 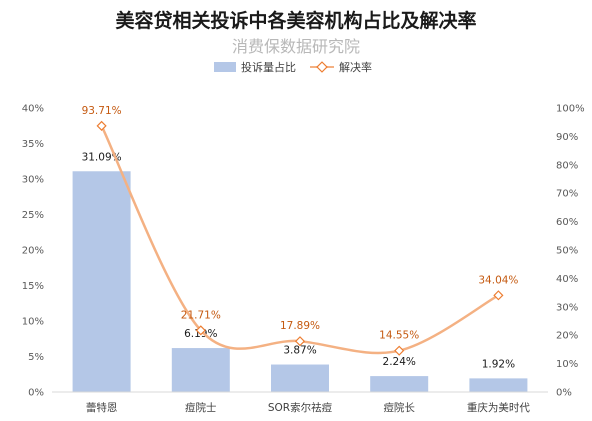 I want to click on right-tick-label: 80%, so click(x=567, y=165).